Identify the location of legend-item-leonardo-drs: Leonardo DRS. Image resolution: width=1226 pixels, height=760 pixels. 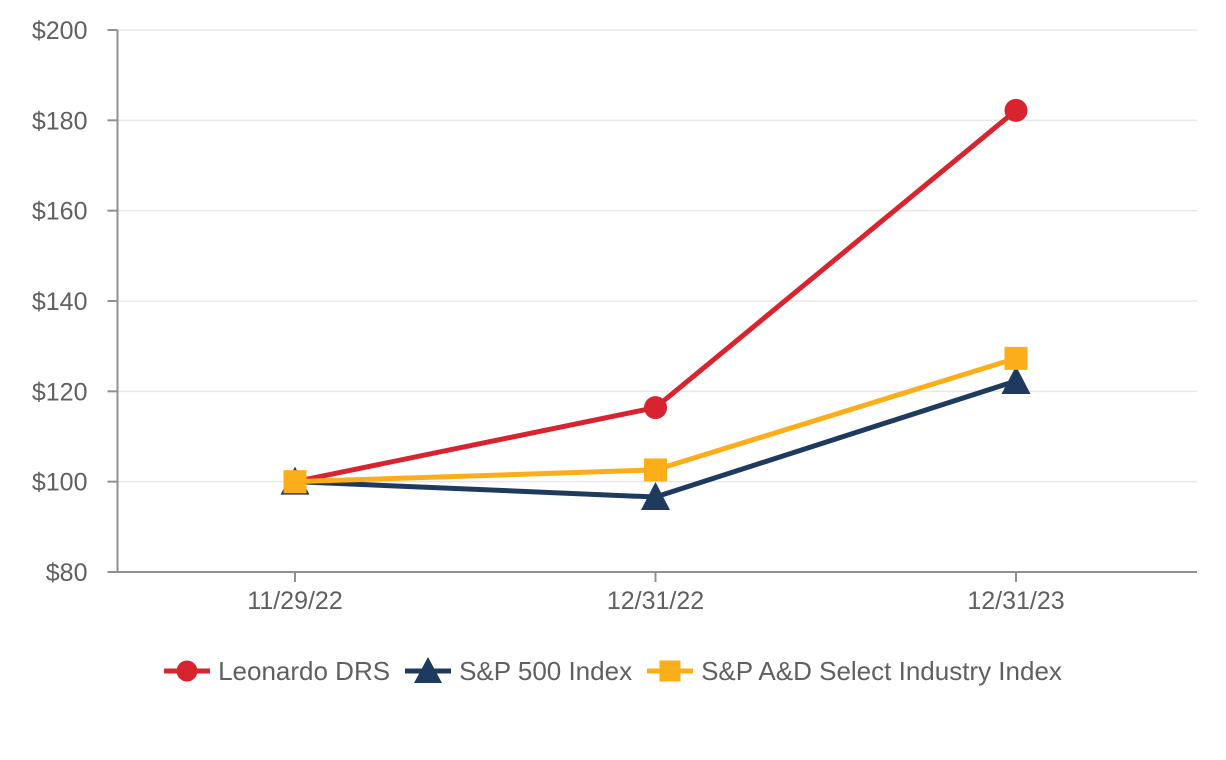
(277, 671).